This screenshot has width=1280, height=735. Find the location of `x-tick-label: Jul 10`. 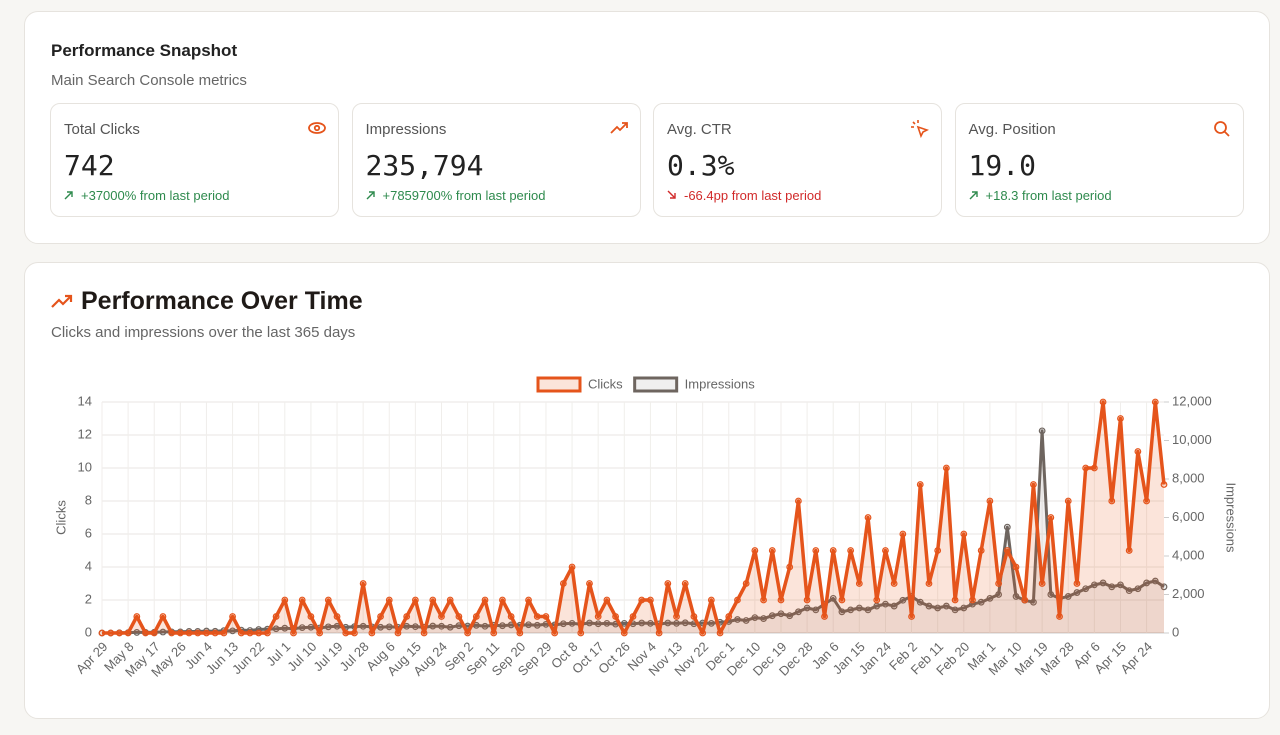

x-tick-label: Jul 10 is located at coordinates (301, 656).